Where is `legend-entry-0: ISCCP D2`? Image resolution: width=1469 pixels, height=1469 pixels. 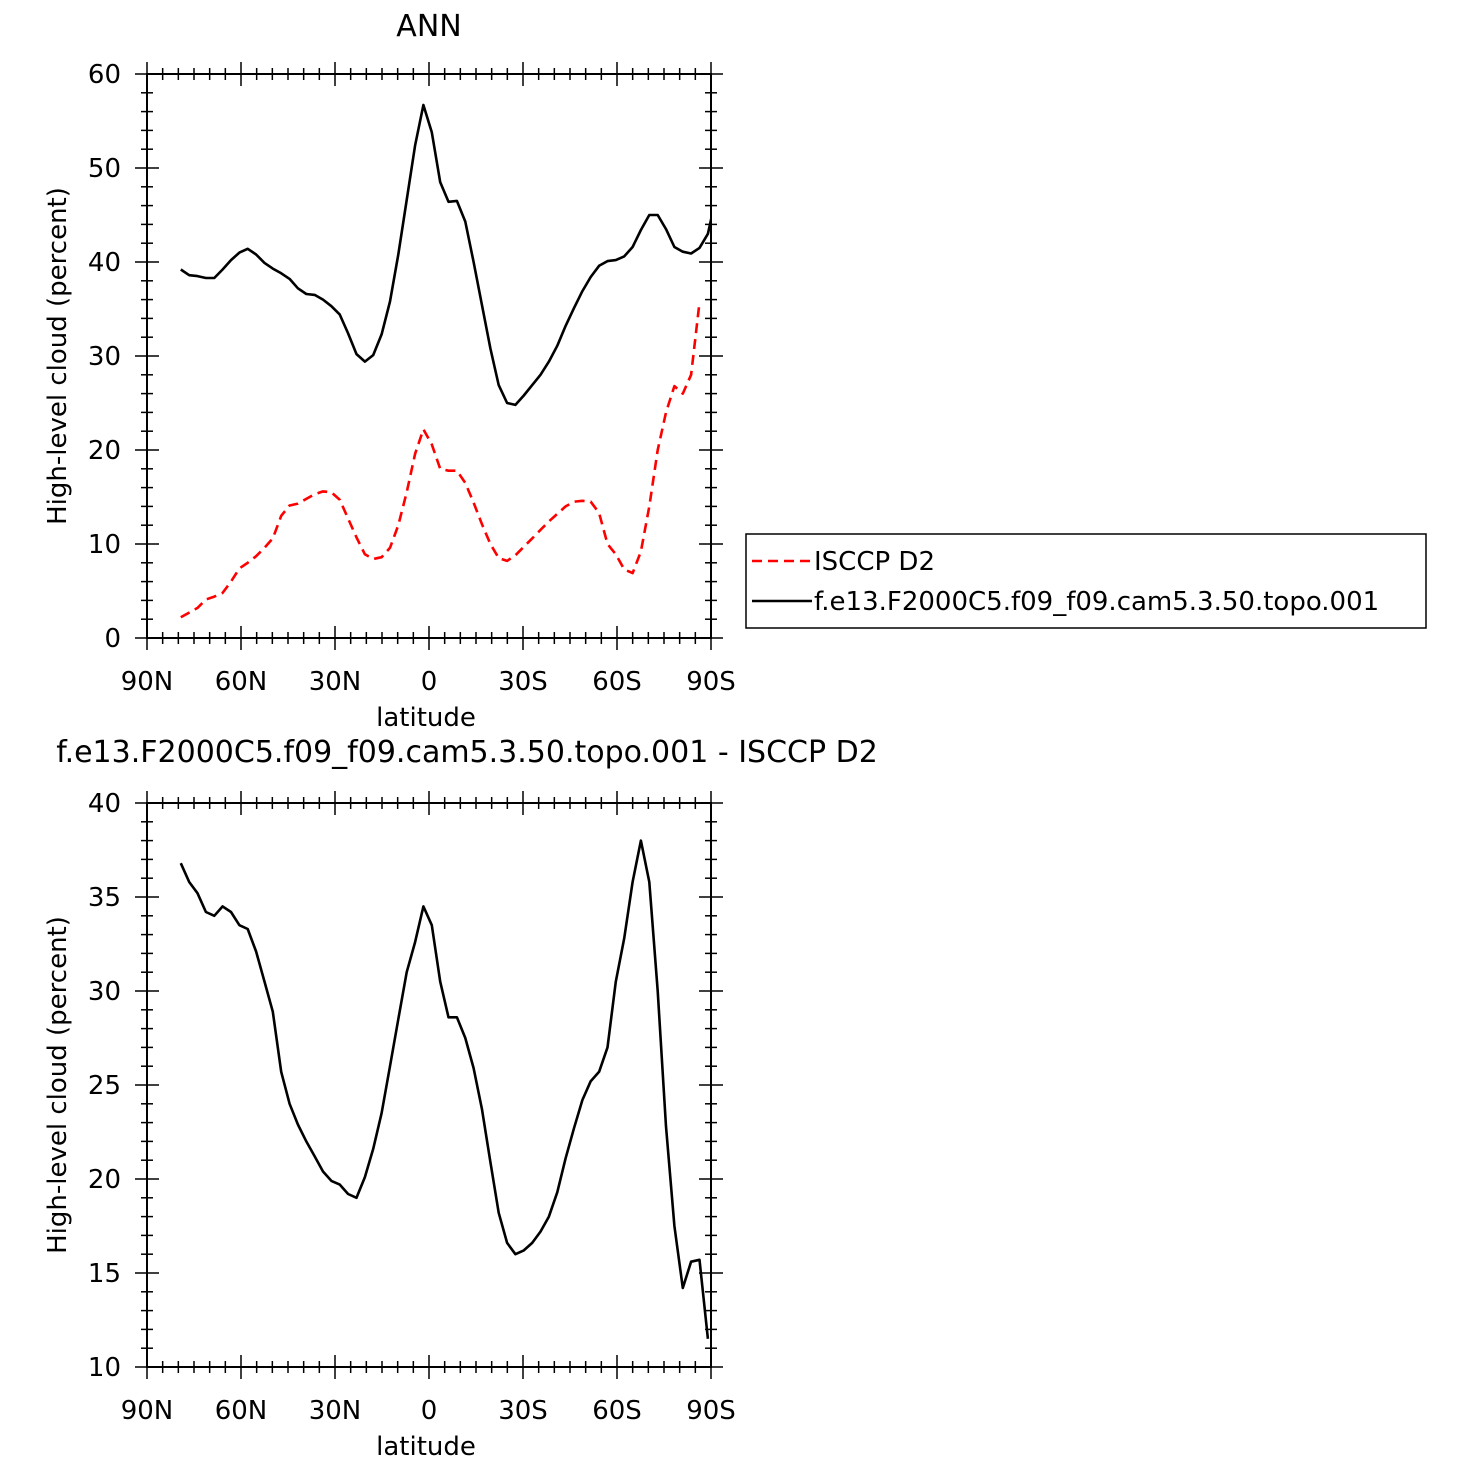 legend-entry-0: ISCCP D2 is located at coordinates (874, 562).